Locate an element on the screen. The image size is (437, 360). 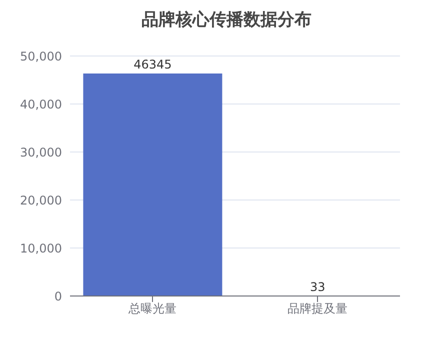
y-tick-label: 30,000 is located at coordinates (41, 152).